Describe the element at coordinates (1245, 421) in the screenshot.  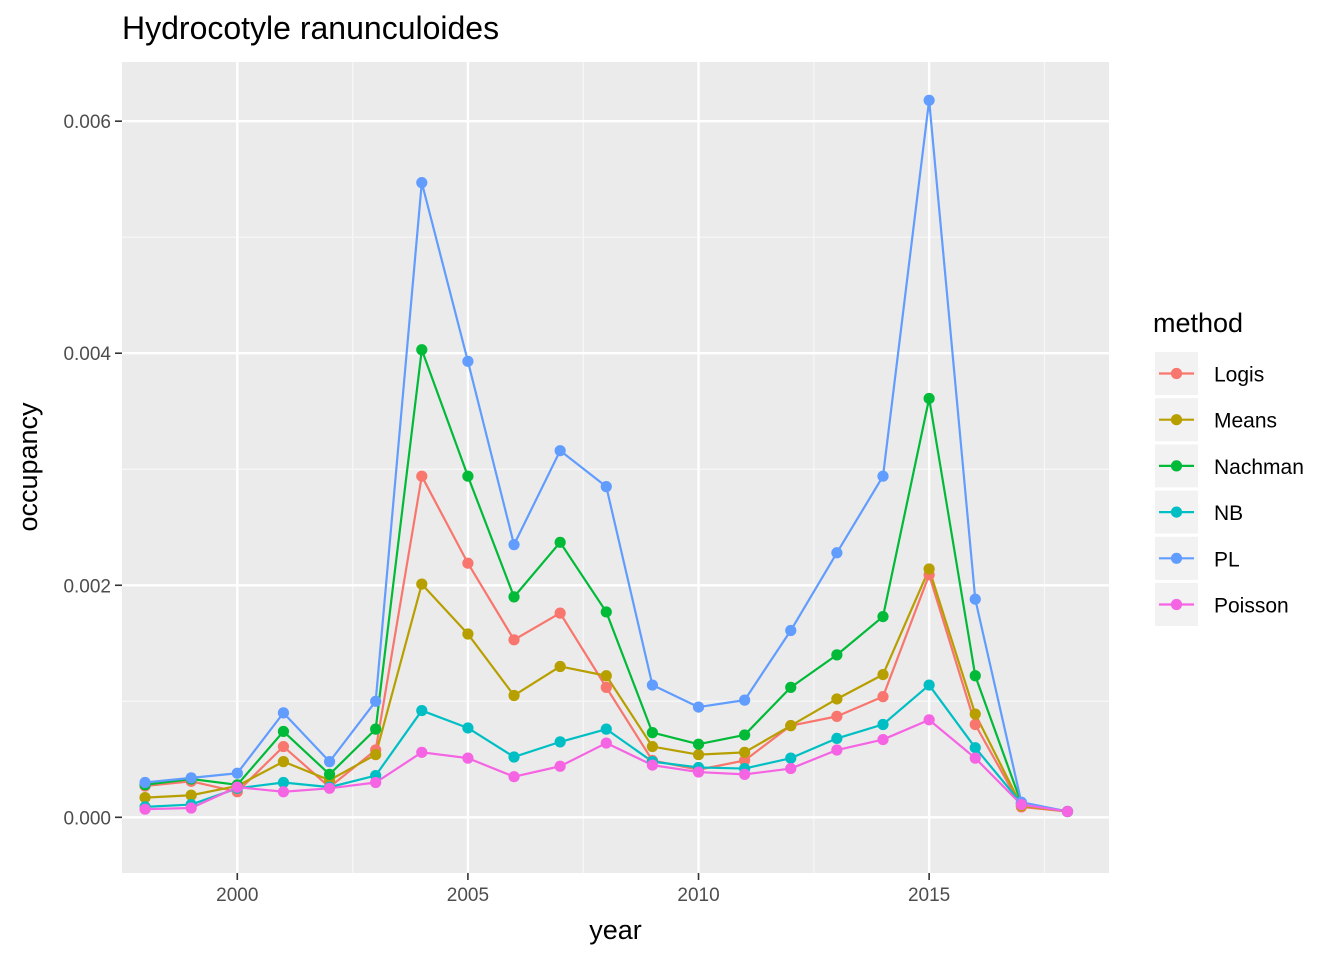
I see `legend-label-means: Means` at that location.